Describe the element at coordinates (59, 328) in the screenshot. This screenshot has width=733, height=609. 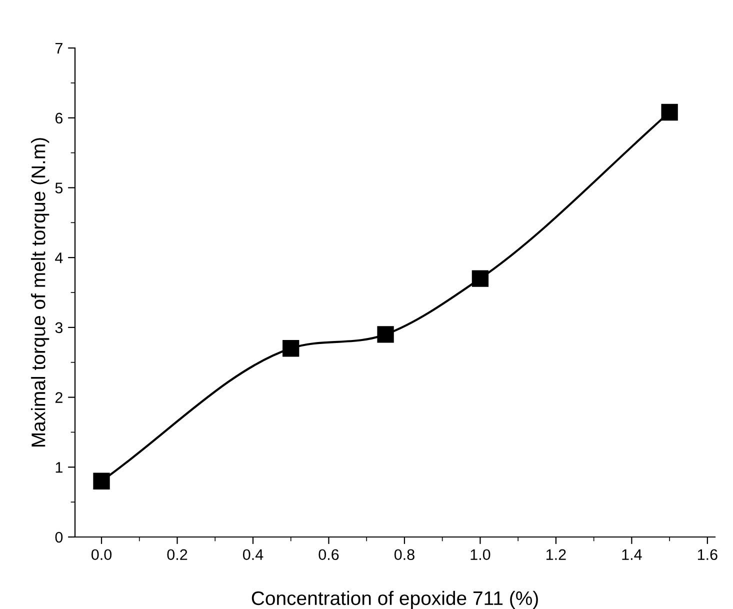
I see `y-tick-label: 3` at that location.